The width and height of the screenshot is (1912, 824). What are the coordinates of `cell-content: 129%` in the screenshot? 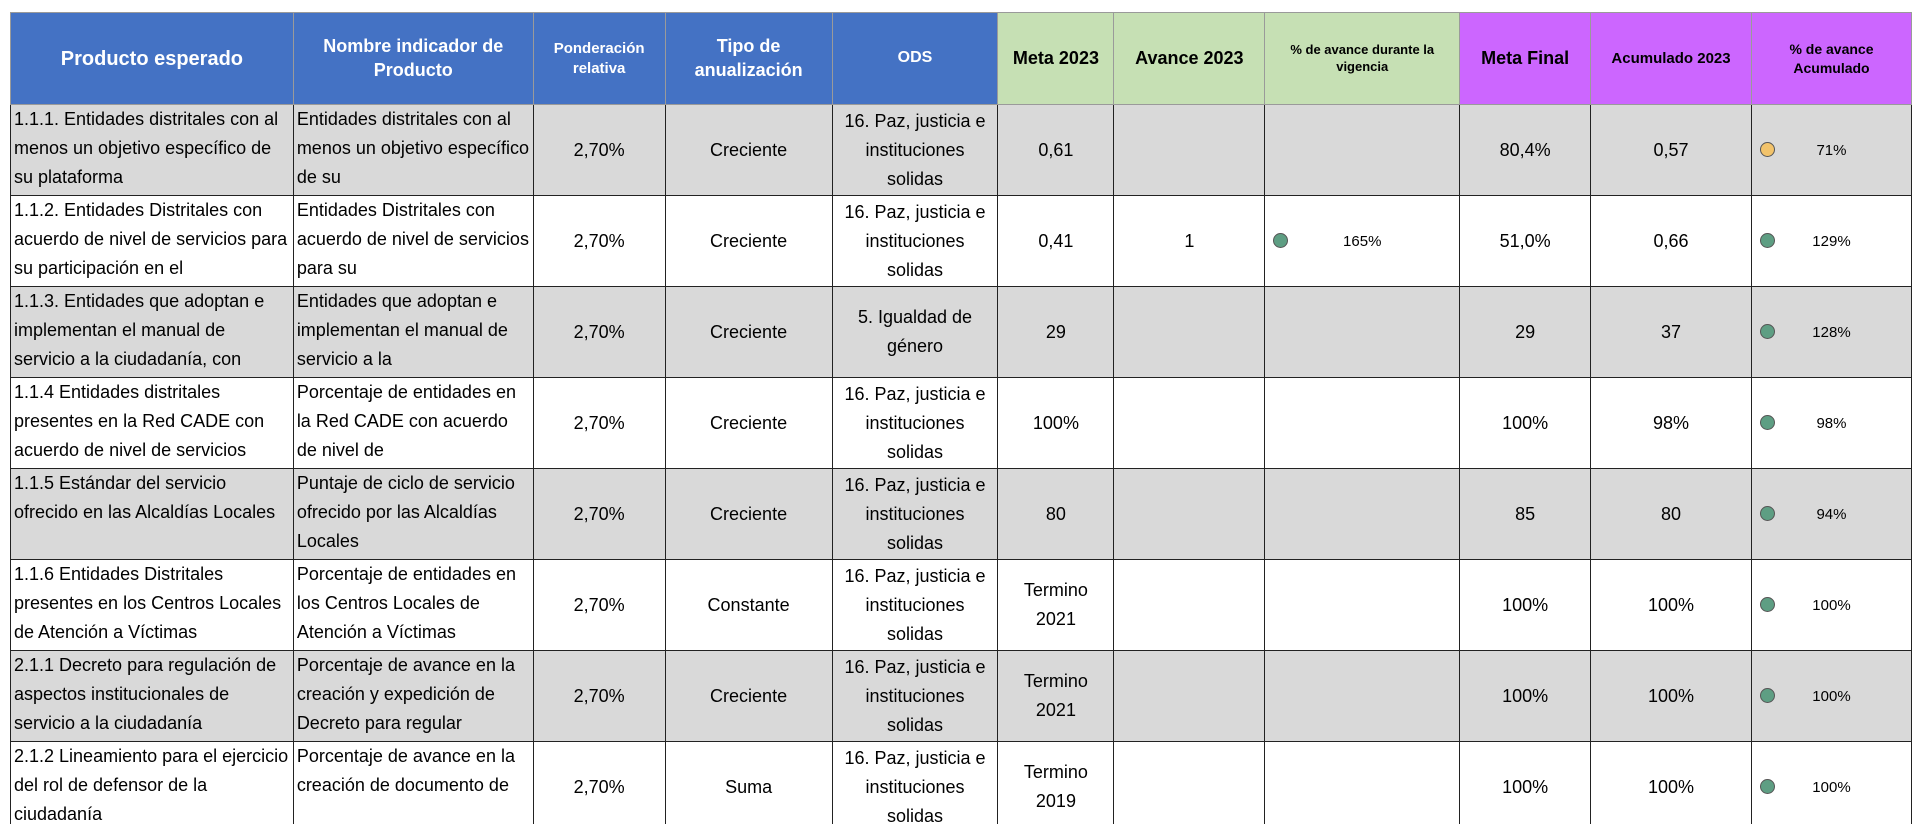 It's located at (1831, 241).